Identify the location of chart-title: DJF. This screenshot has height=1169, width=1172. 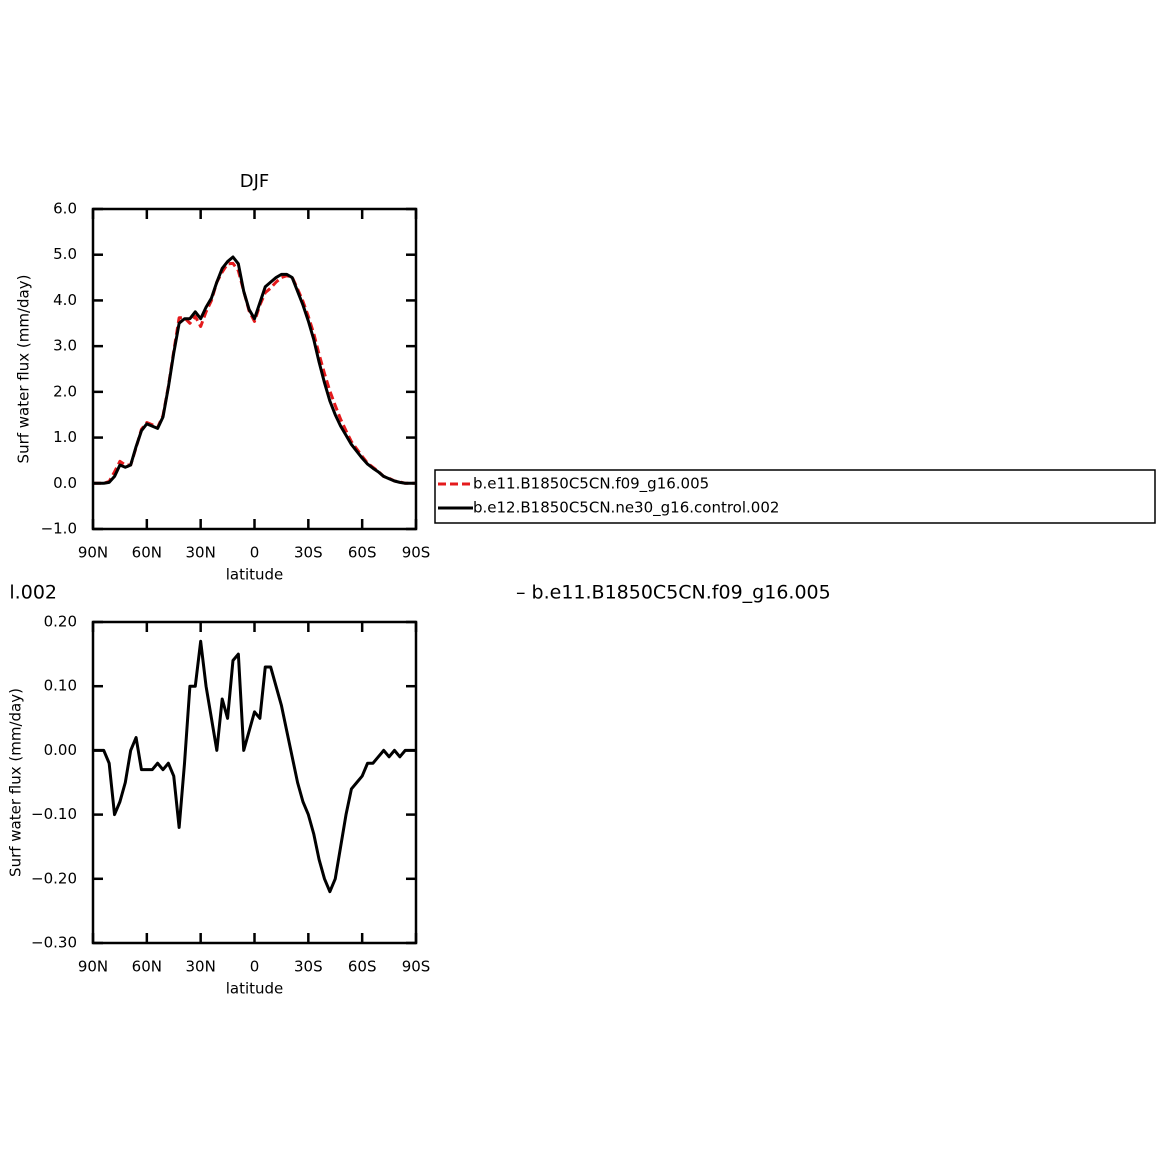
(255, 181).